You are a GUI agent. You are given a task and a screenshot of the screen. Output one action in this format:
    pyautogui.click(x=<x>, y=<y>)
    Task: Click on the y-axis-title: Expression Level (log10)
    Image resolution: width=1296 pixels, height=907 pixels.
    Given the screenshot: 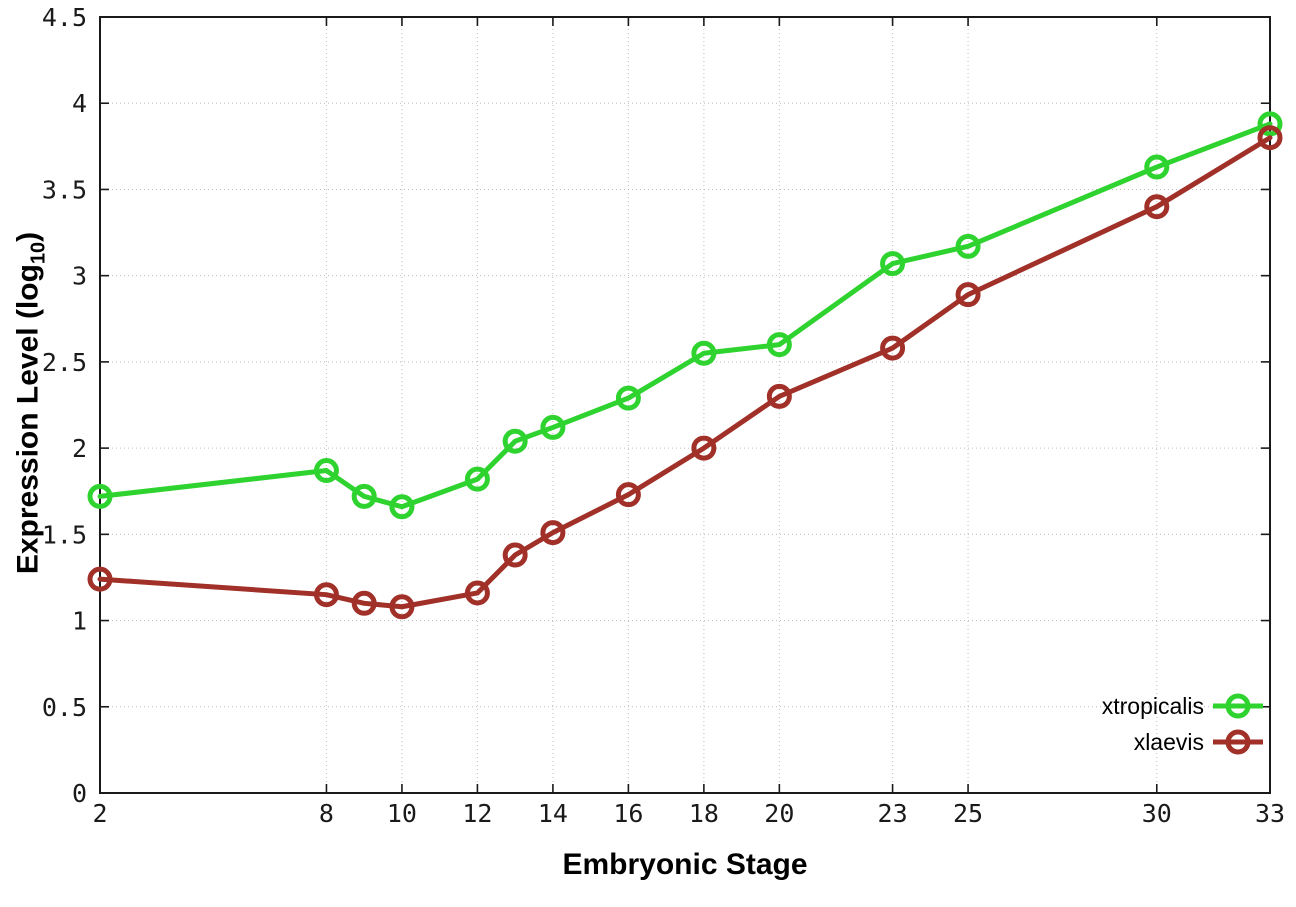 What is the action you would take?
    pyautogui.click(x=31, y=403)
    